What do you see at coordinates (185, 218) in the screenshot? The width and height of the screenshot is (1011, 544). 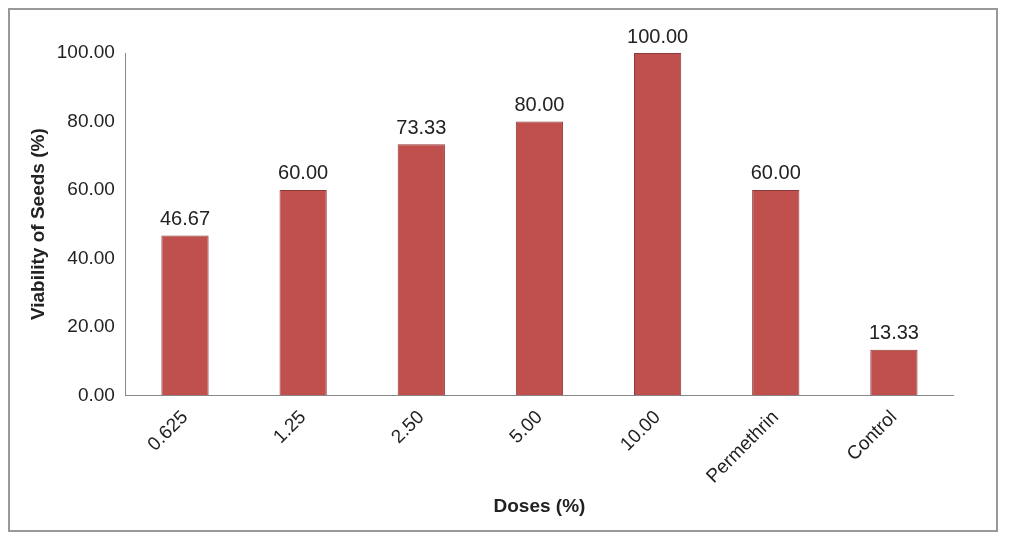 I see `data-label: 46.67` at bounding box center [185, 218].